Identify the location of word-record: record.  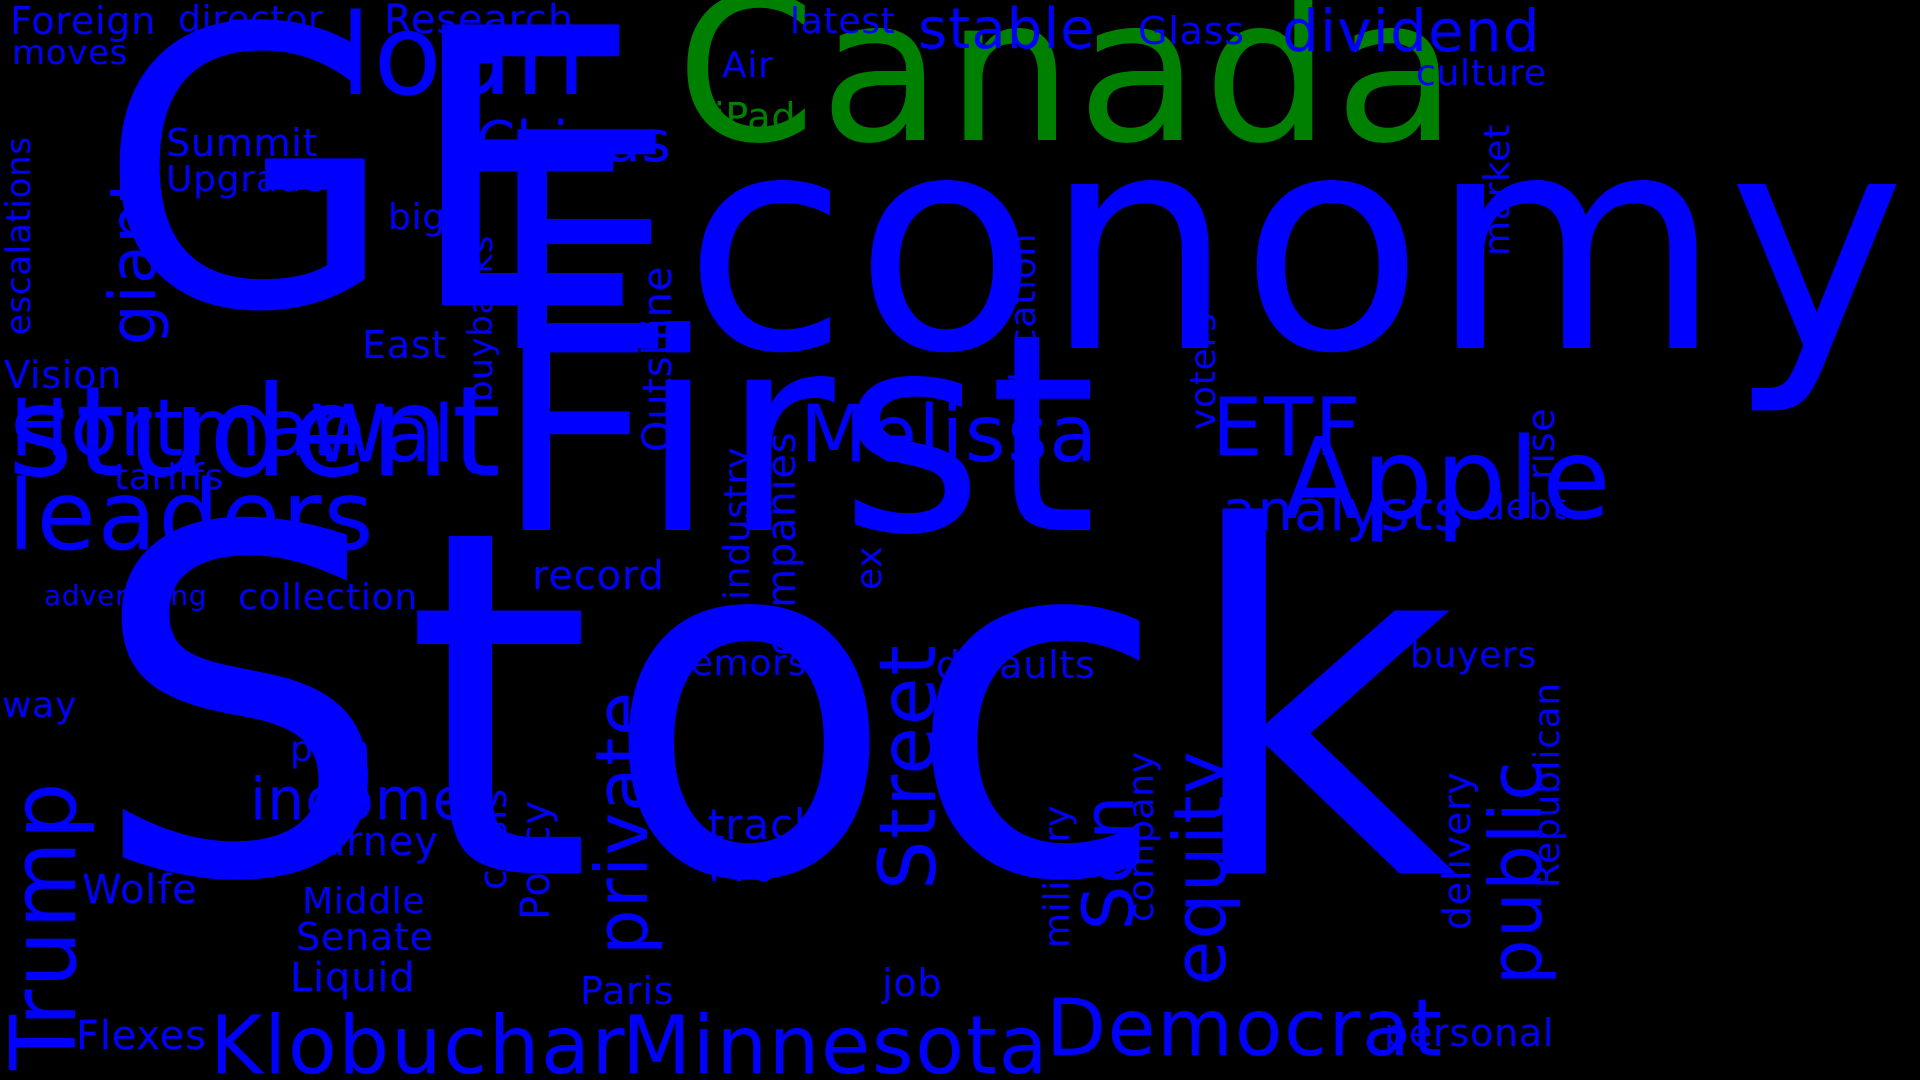
(598, 576).